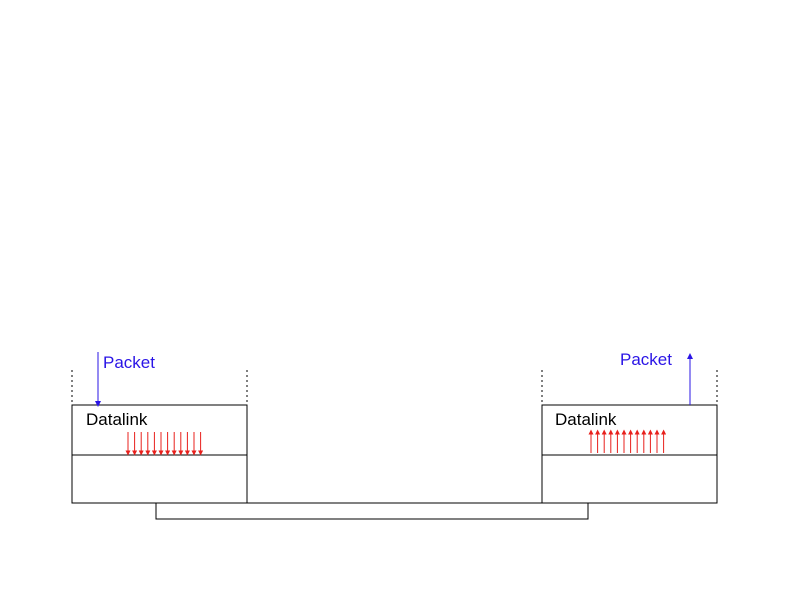  Describe the element at coordinates (627, 441) in the screenshot. I see `right-bit-arrows` at that location.